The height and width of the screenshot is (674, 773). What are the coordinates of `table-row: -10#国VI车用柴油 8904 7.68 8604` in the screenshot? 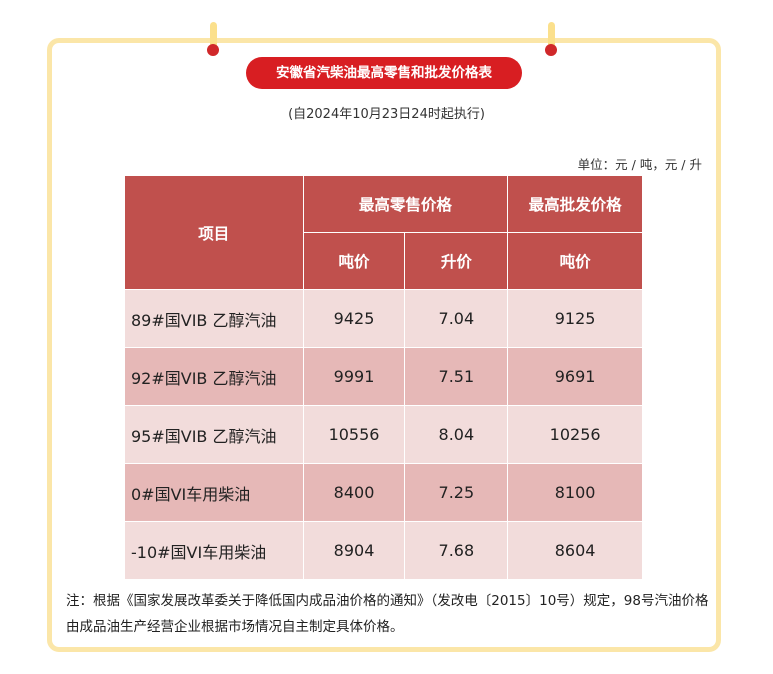 It's located at (383, 550).